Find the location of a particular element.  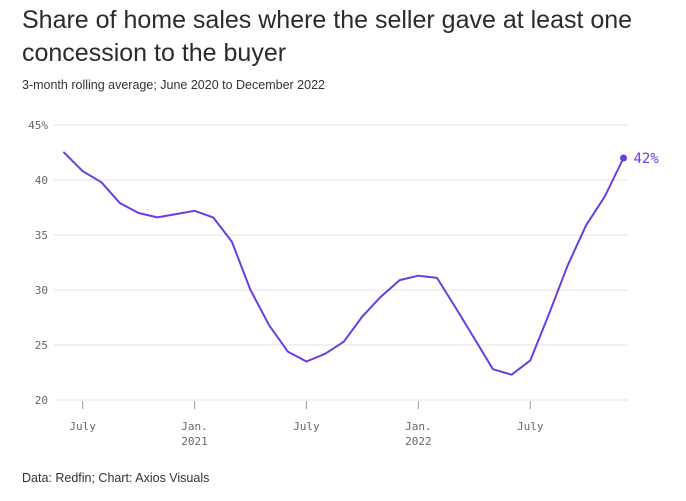

end-value-label: 42% is located at coordinates (647, 159).